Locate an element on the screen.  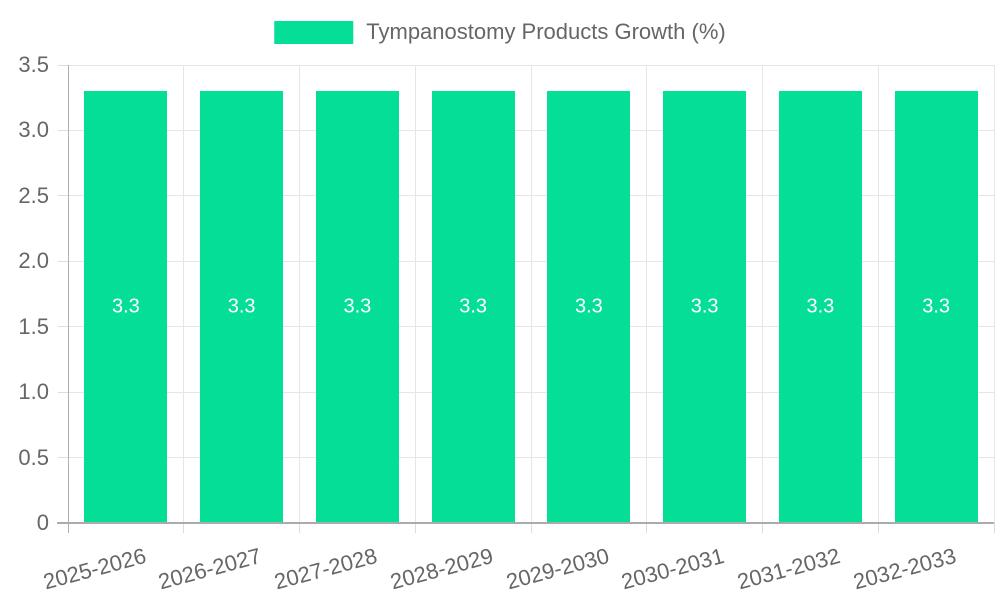
y-tick-label: 1.5 is located at coordinates (33, 326).